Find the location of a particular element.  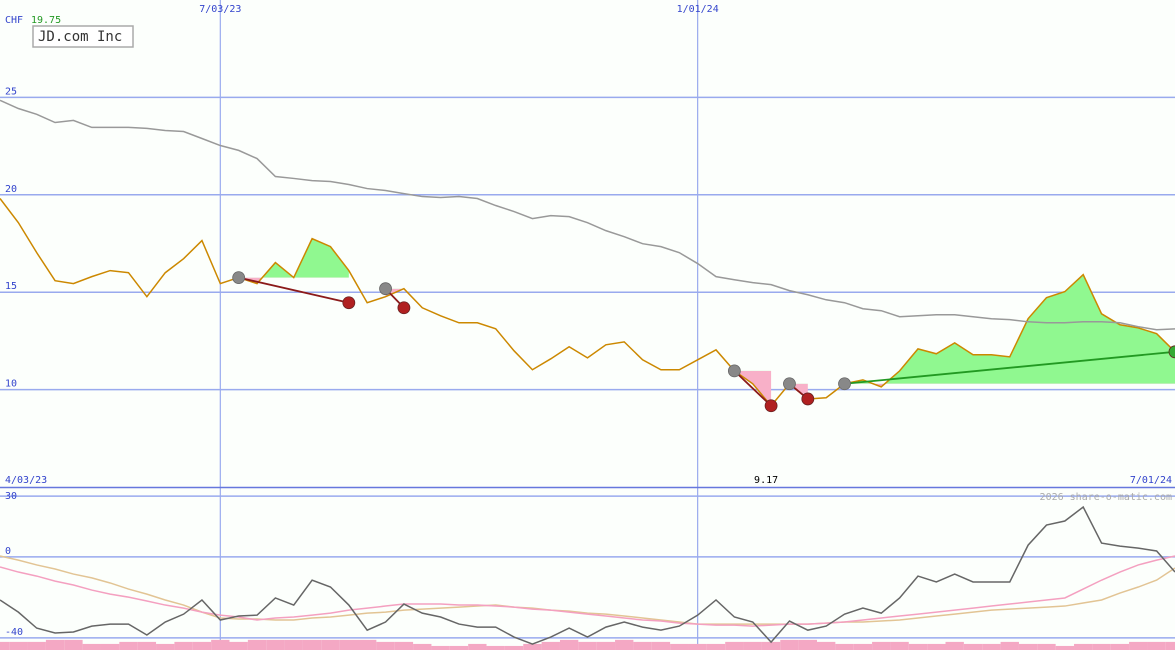

y-tick-label: 20 is located at coordinates (11, 189).